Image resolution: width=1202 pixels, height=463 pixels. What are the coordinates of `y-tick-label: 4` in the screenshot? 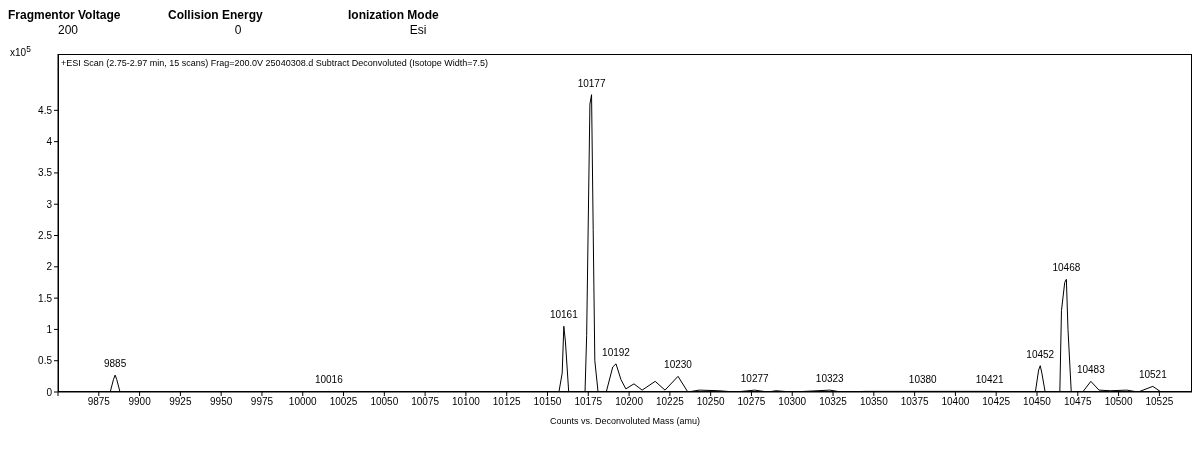 It's located at (49, 142).